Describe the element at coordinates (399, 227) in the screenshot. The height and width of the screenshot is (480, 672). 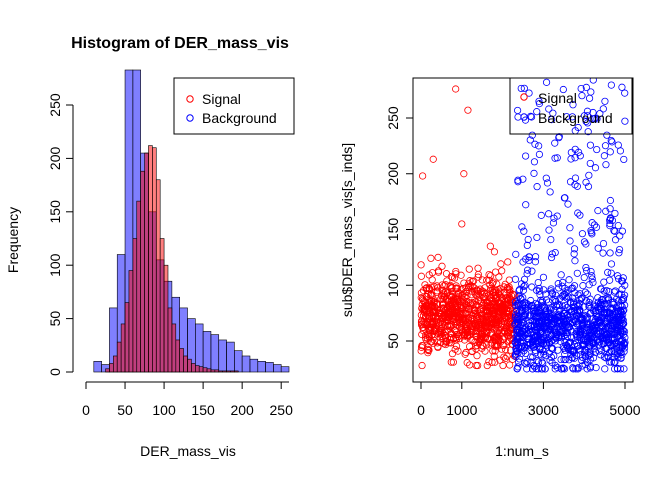
I see `scatter-y-ticks: 50 100 150 200 250` at that location.